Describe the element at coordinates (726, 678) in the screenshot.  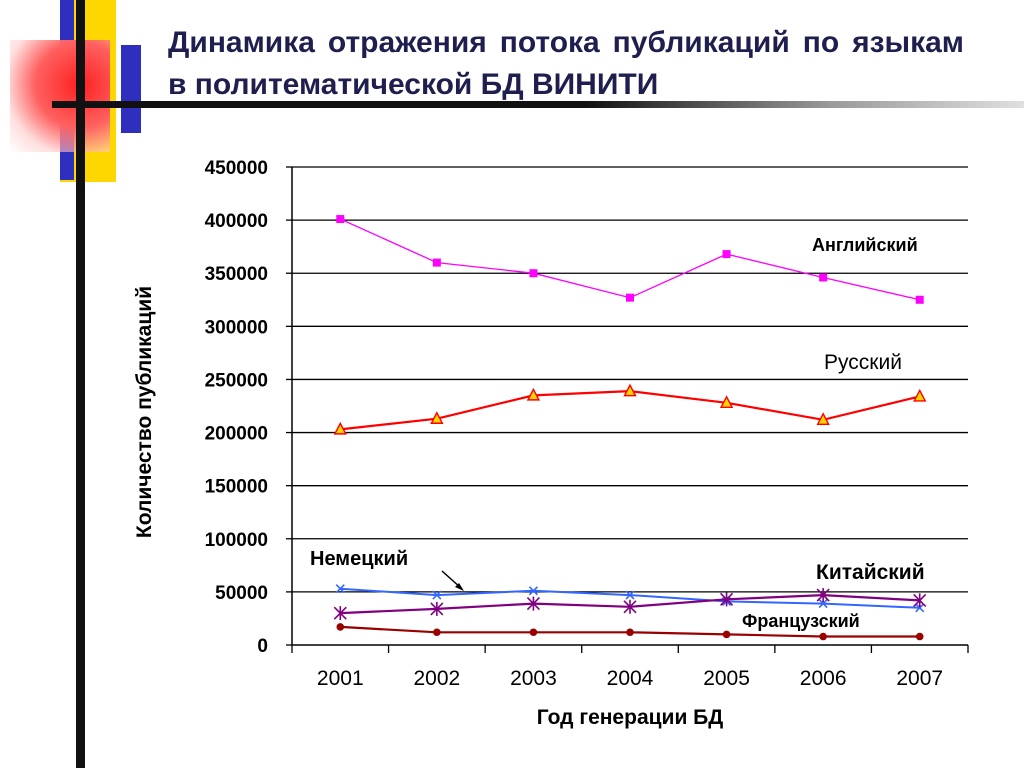
I see `x-tick-label: 2005` at that location.